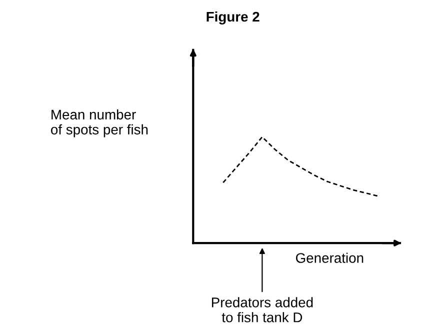 The height and width of the screenshot is (328, 441). Describe the element at coordinates (233, 17) in the screenshot. I see `chart-title: Figure 2` at that location.